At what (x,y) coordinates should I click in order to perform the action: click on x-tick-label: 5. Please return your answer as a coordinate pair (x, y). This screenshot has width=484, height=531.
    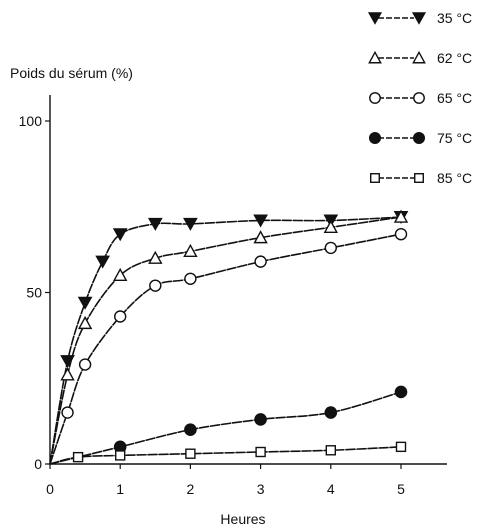
    Looking at the image, I should click on (401, 489).